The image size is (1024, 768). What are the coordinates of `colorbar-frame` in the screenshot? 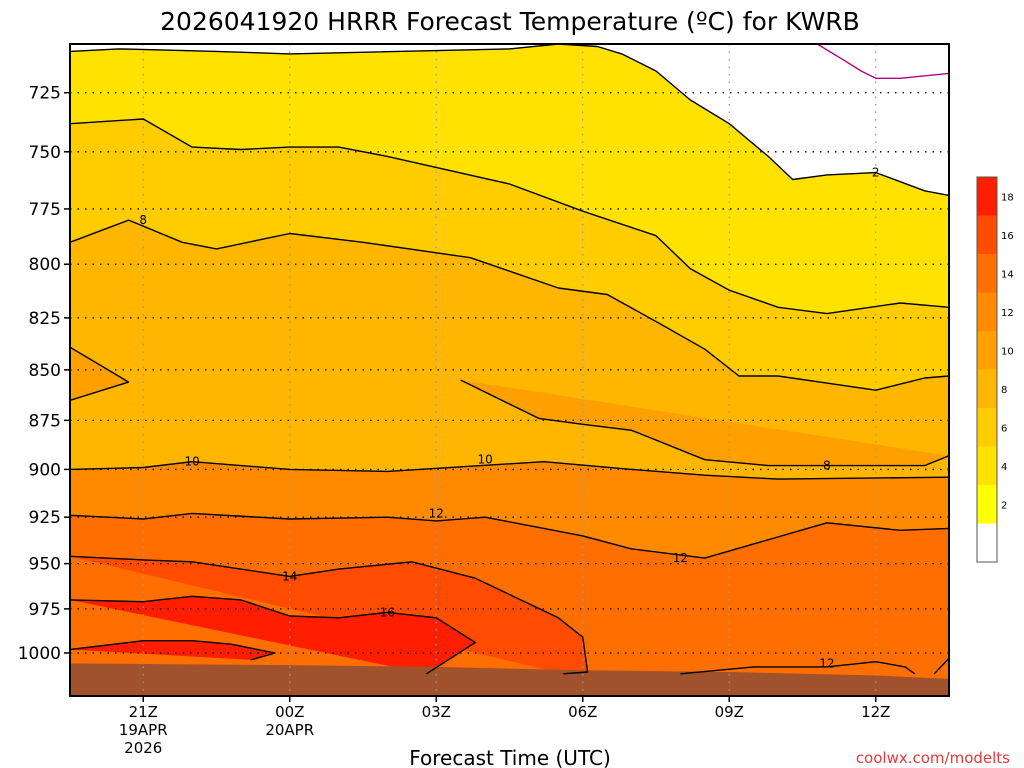 It's located at (987, 369).